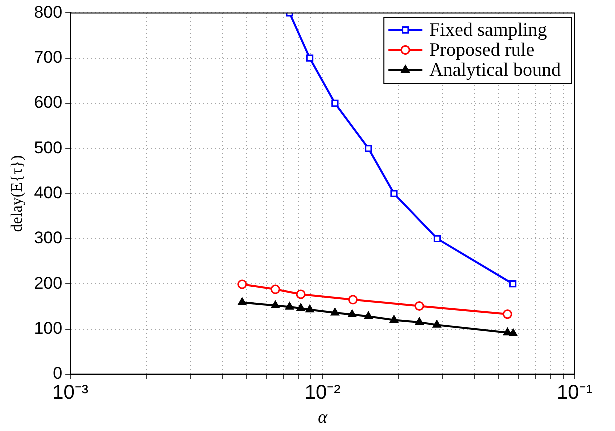 The width and height of the screenshot is (615, 431). I want to click on legend-label: Fixed sampling, so click(489, 31).